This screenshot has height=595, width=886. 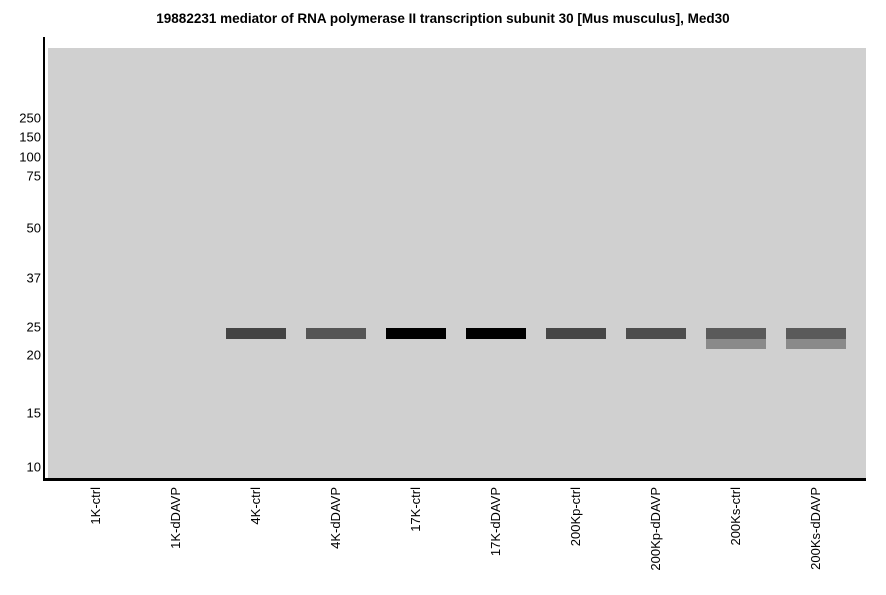 I want to click on lane-label: 1K-ctrl, so click(x=95, y=506).